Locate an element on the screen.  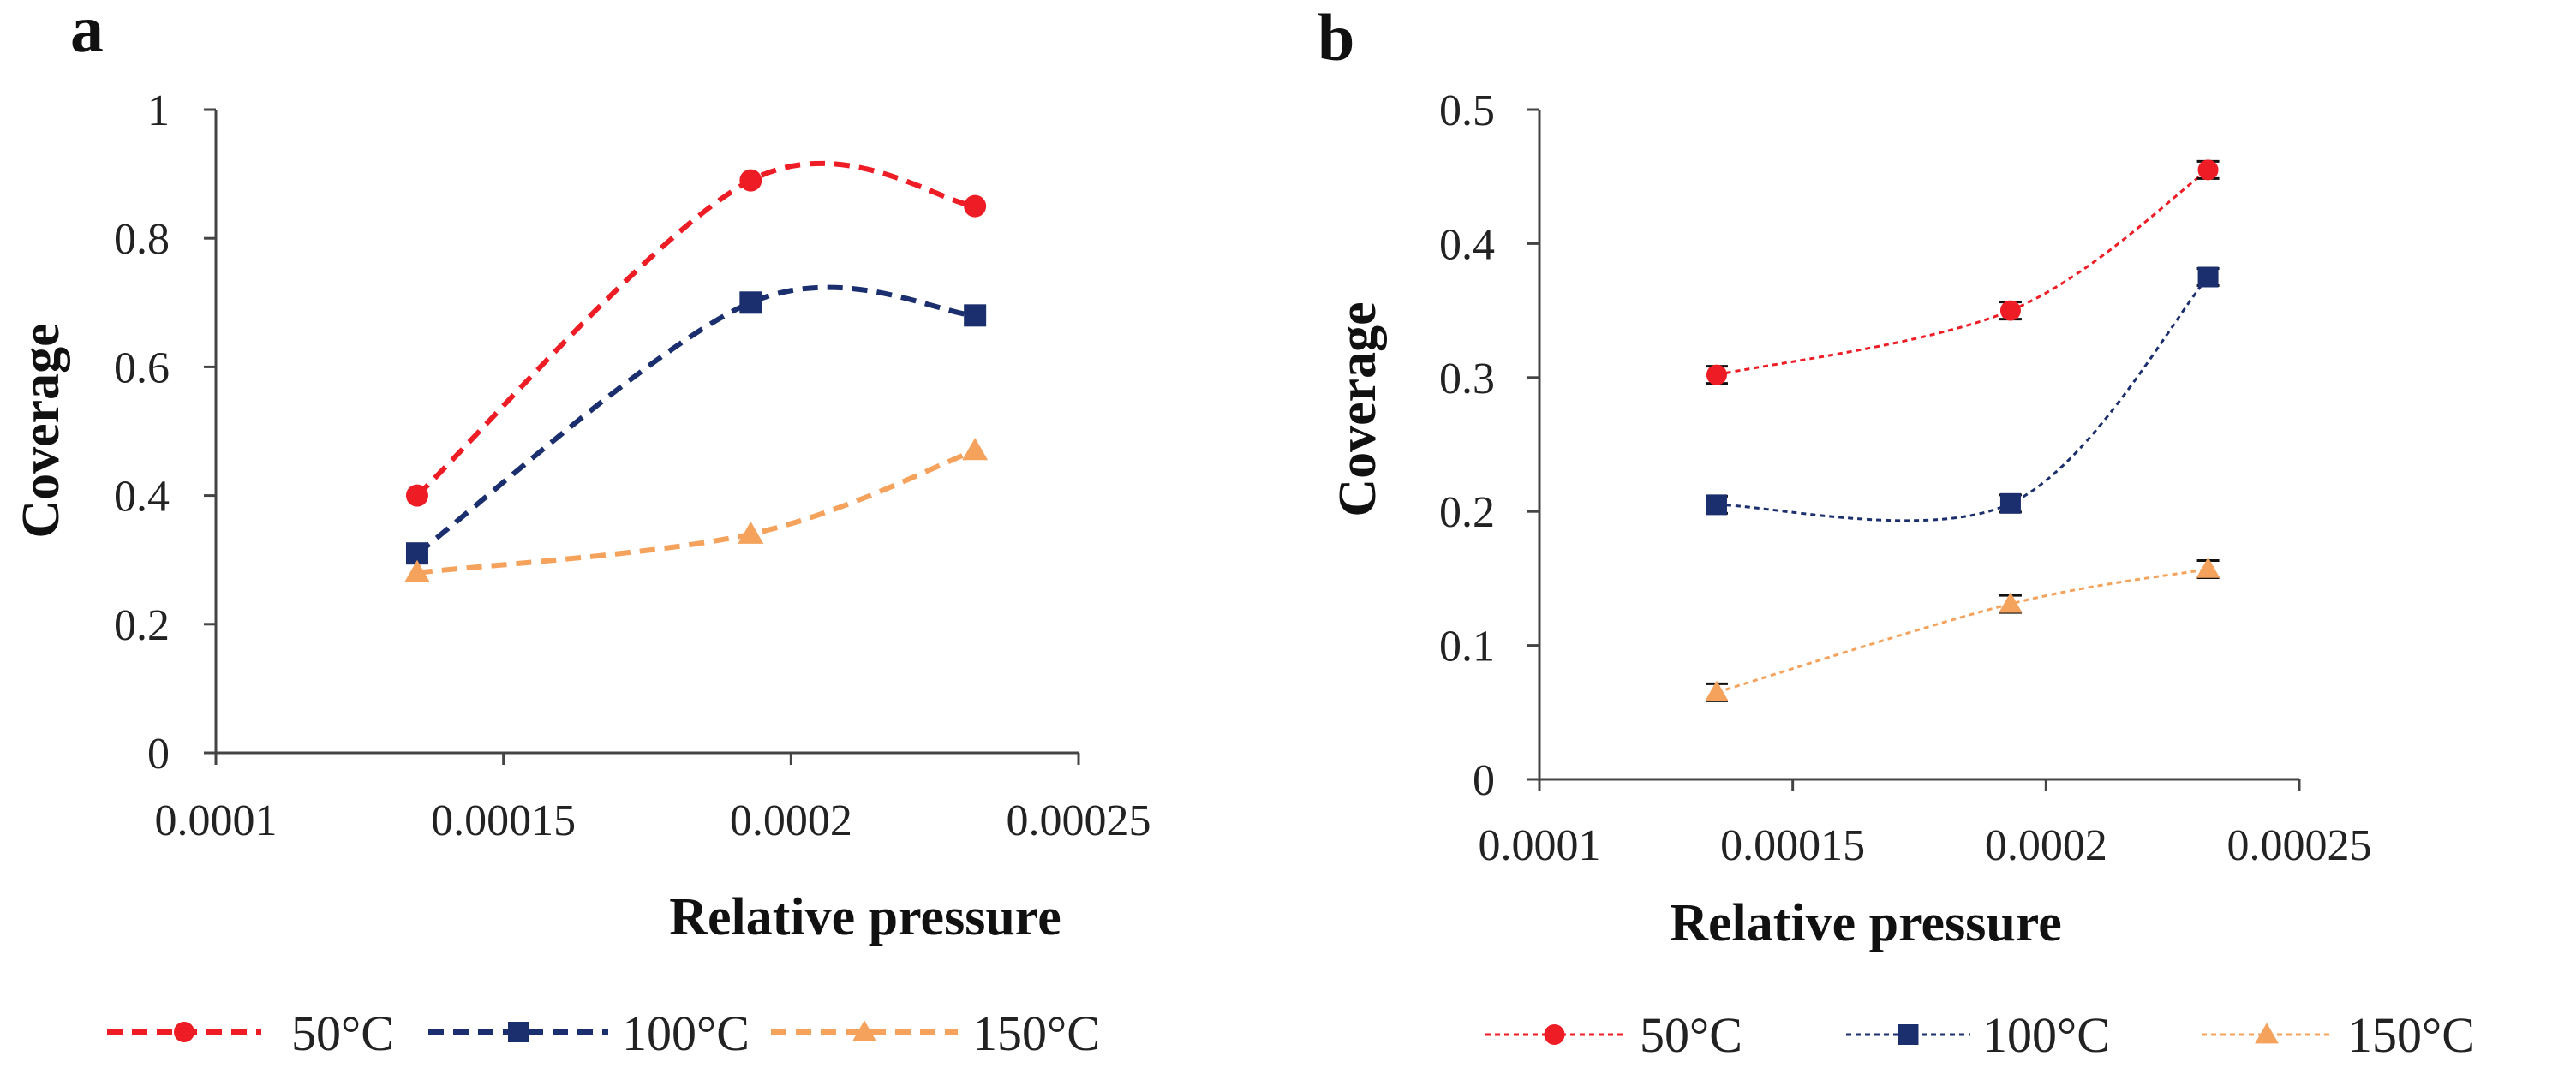
legend-a-label-100: 100°C is located at coordinates (686, 1033).